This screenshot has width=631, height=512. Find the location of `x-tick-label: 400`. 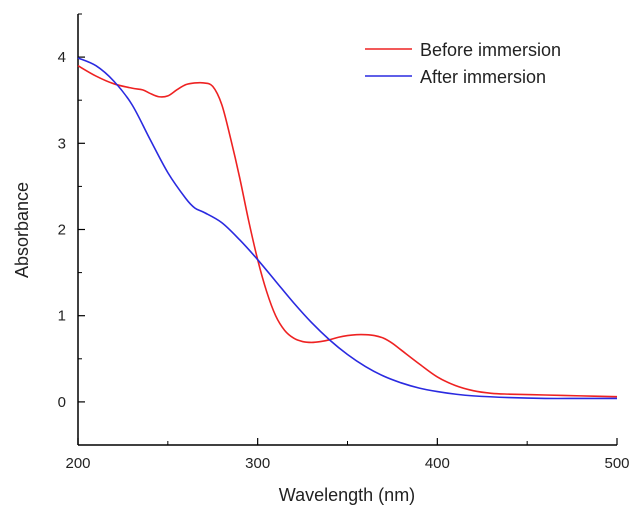

x-tick-label: 400 is located at coordinates (437, 463).